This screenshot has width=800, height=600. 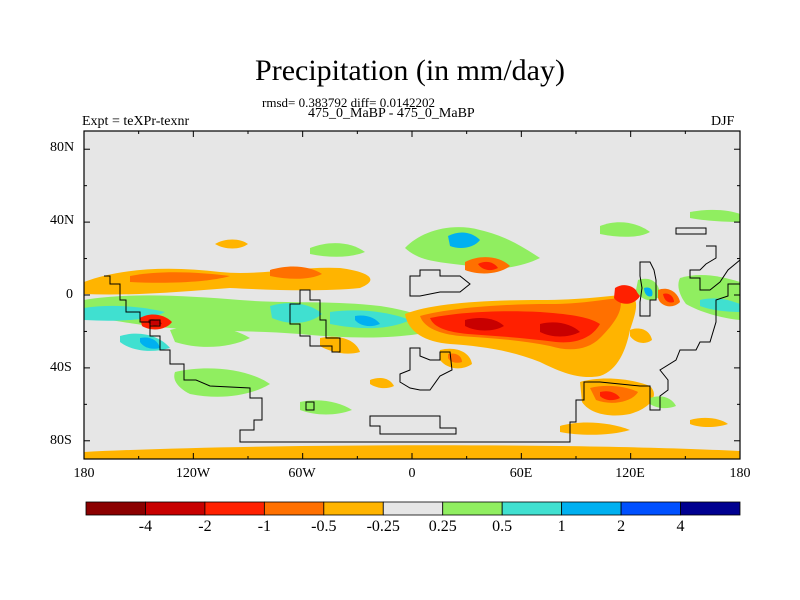 What do you see at coordinates (61, 440) in the screenshot?
I see `lat-label-80s: 80S` at bounding box center [61, 440].